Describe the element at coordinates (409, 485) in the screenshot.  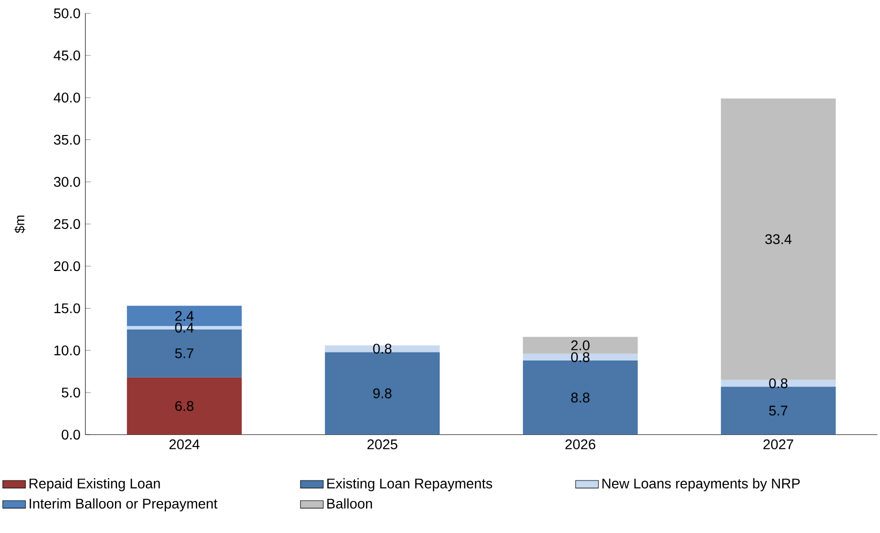
I see `legend-label: Existing Loan Repayments` at that location.